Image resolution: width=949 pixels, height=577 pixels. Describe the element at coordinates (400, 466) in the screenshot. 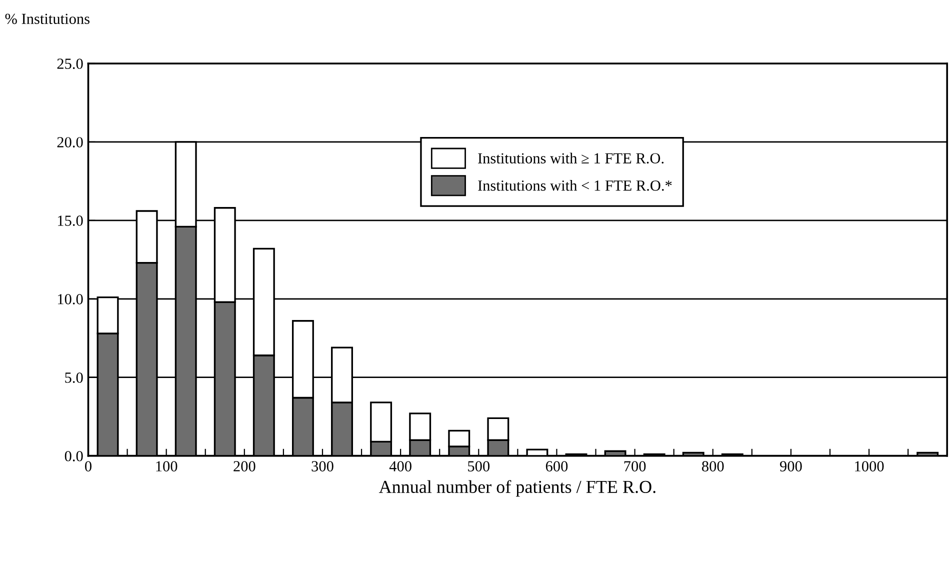

I see `x-tick-label: 400` at that location.